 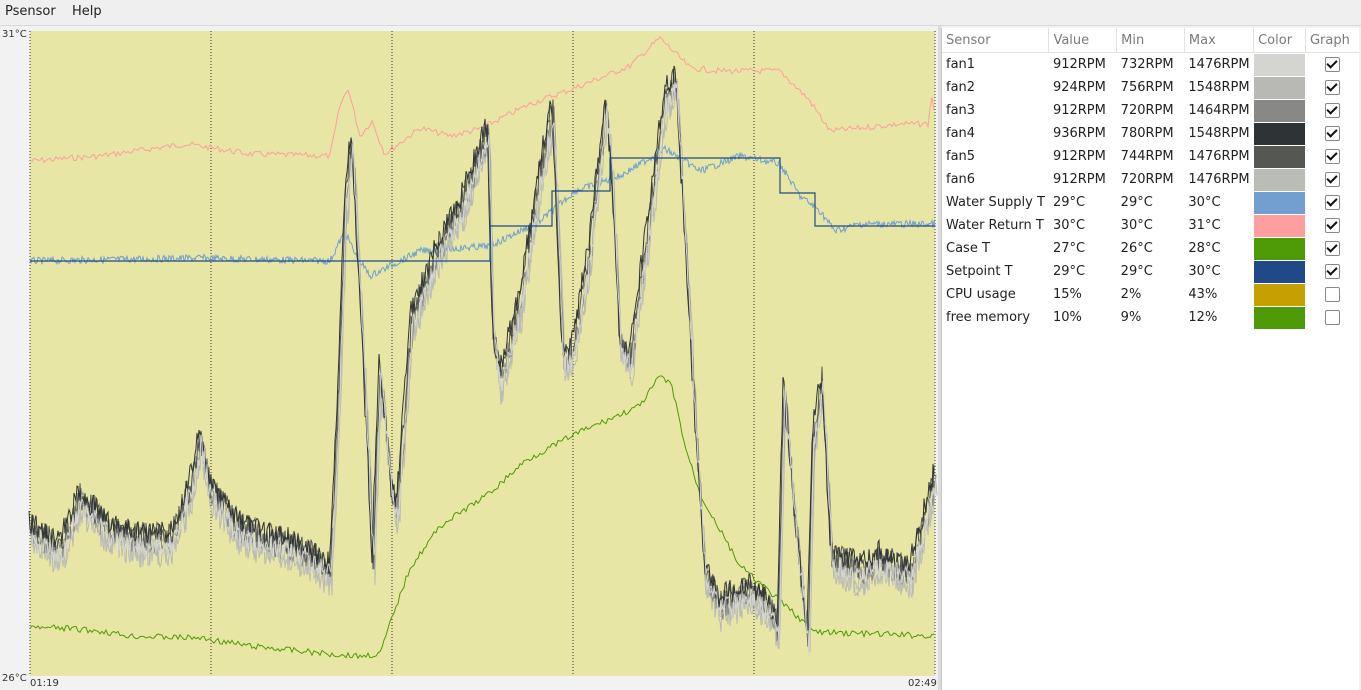 What do you see at coordinates (1219, 110) in the screenshot?
I see `cell-max: 1464RPM` at bounding box center [1219, 110].